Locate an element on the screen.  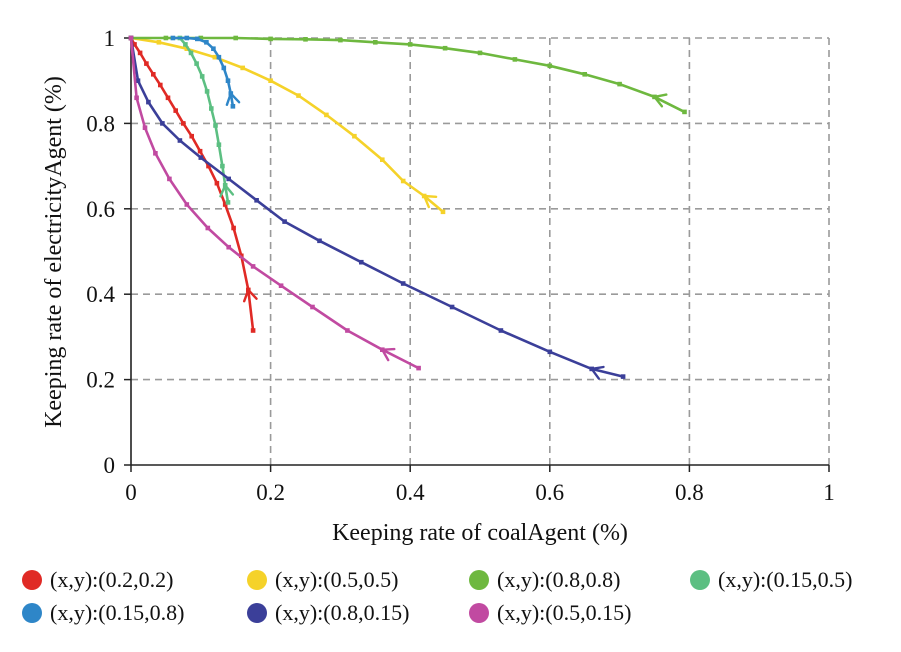
y-tick-label: 0 is located at coordinates (110, 465).